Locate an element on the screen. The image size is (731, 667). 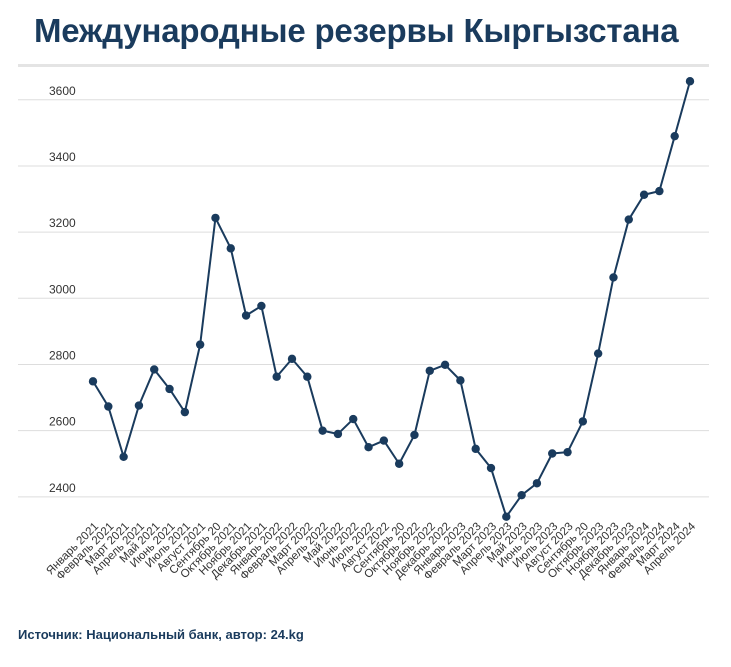
y-tick-label: 3200 is located at coordinates (62, 223).